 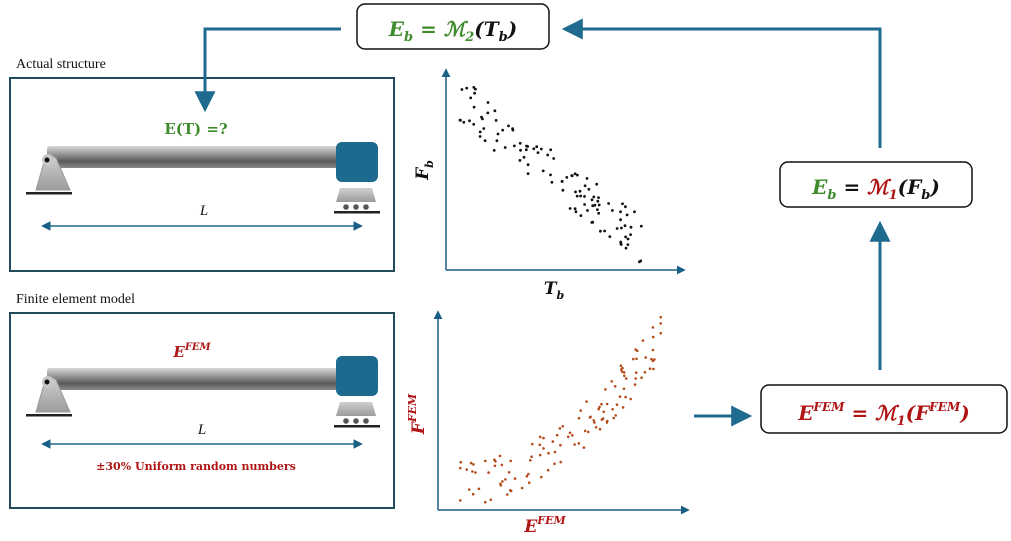 I want to click on plot-bottom-y-label: FFEM, so click(x=417, y=414).